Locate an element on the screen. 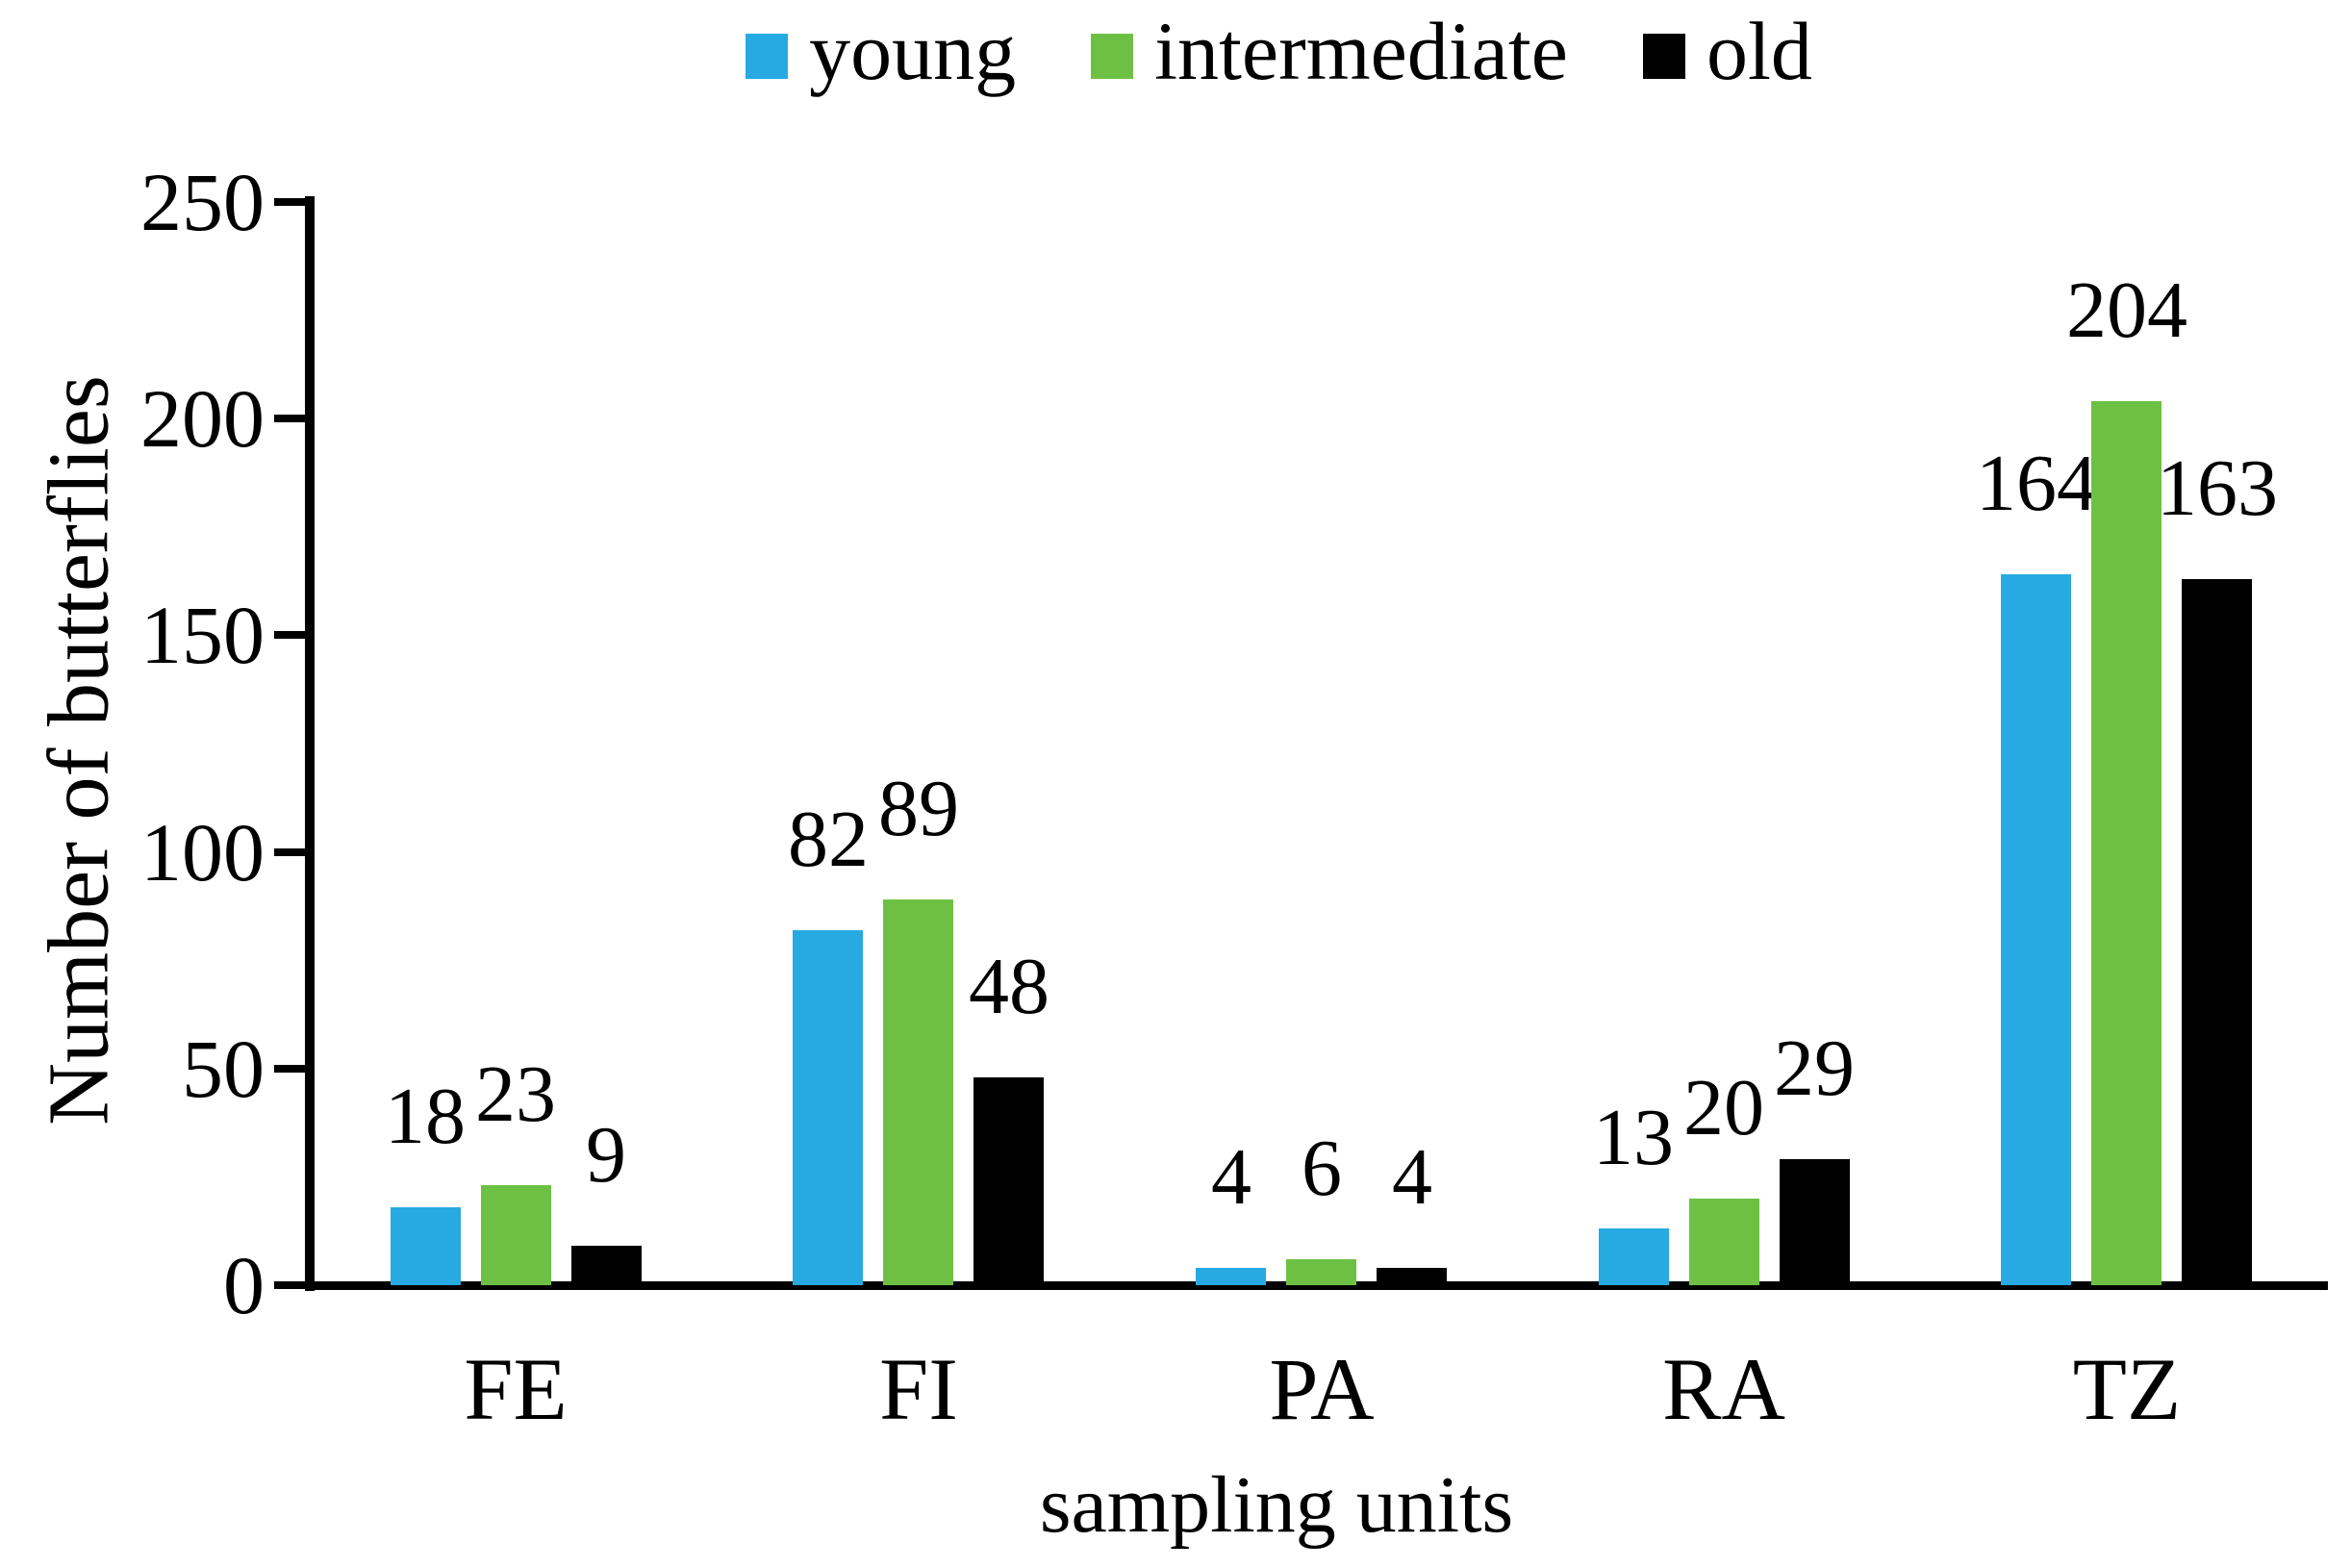 Image resolution: width=2351 pixels, height=1568 pixels. bar-tz-old is located at coordinates (2217, 932).